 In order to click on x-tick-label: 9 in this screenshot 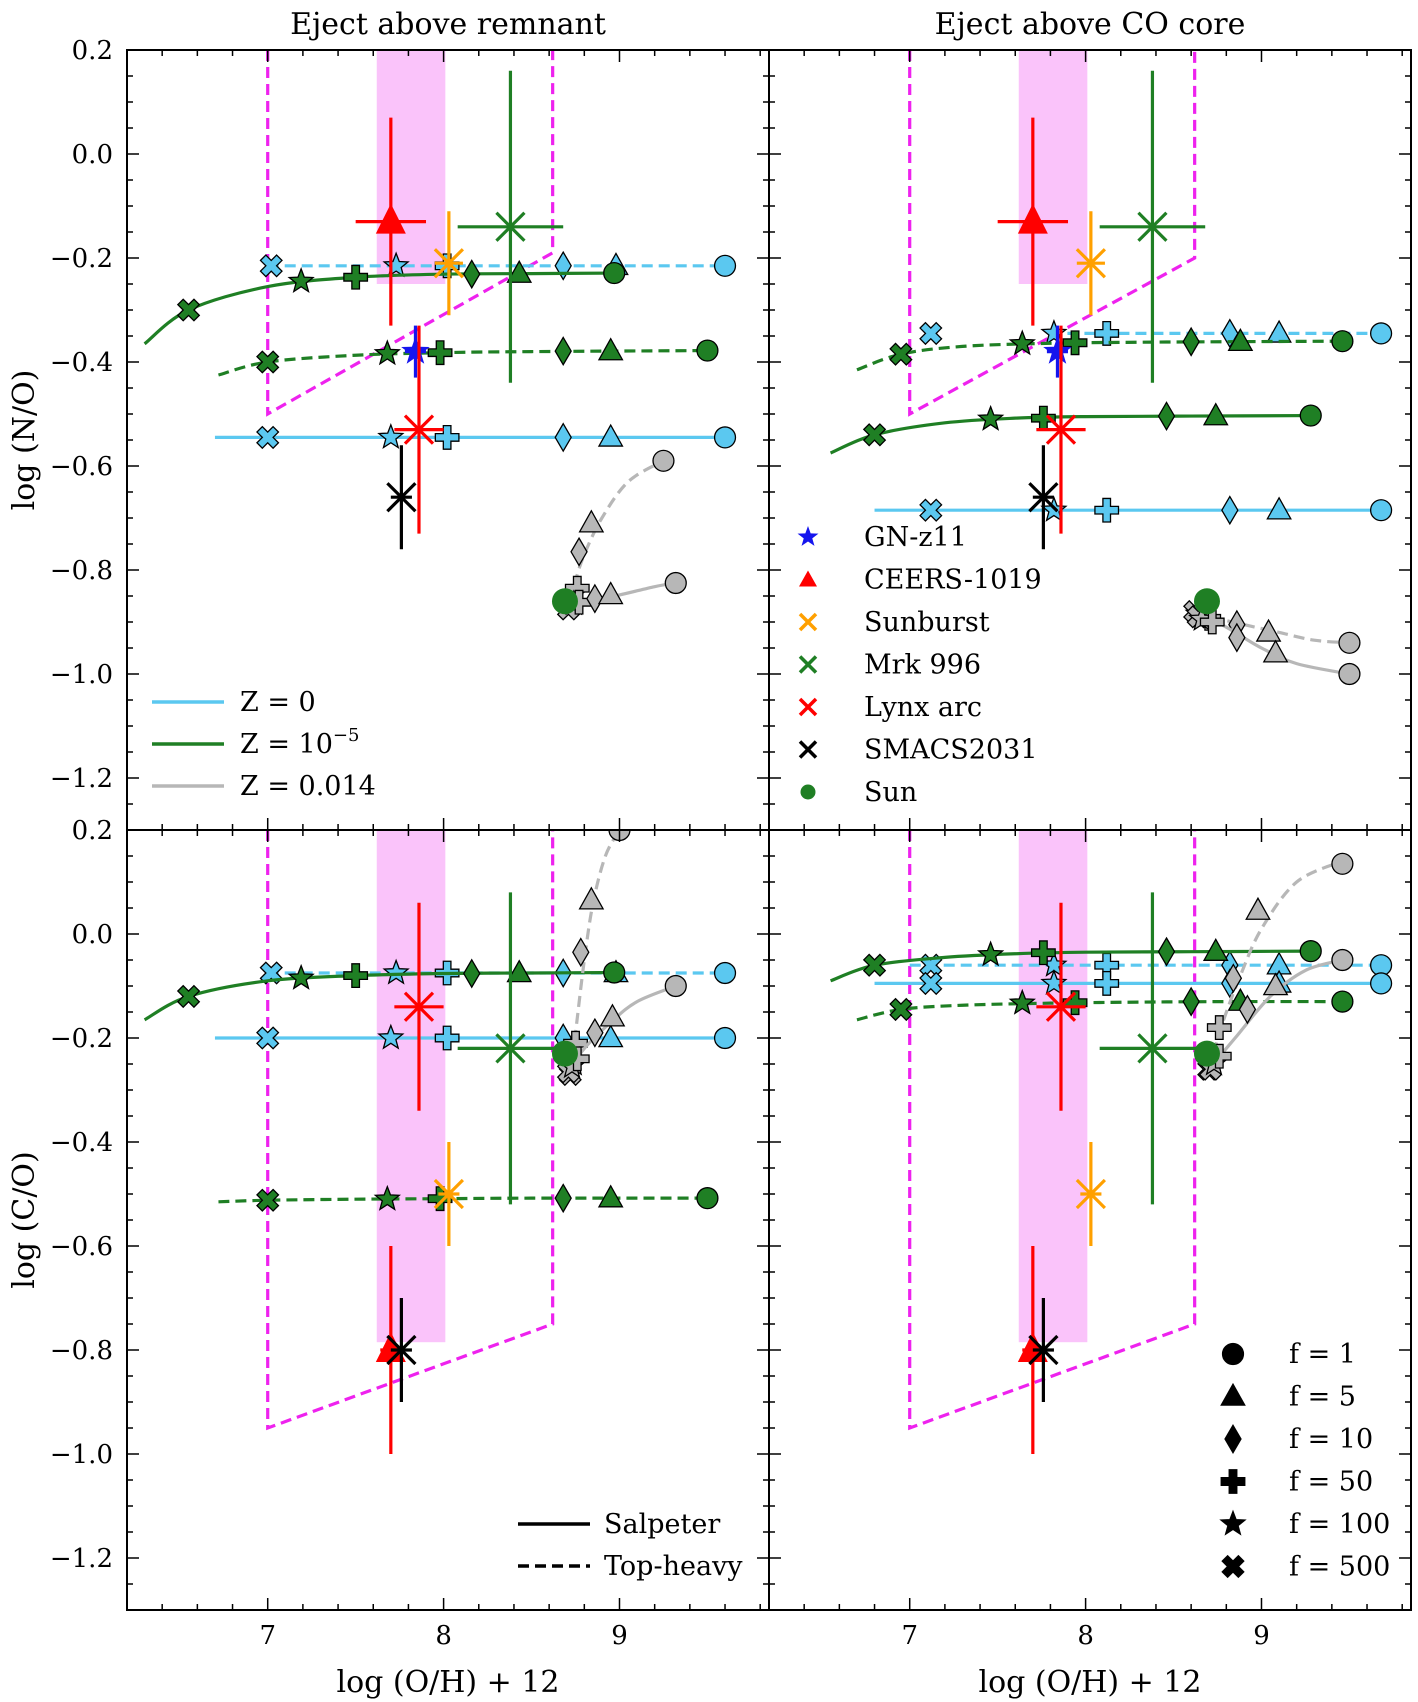, I will do `click(619, 1636)`.